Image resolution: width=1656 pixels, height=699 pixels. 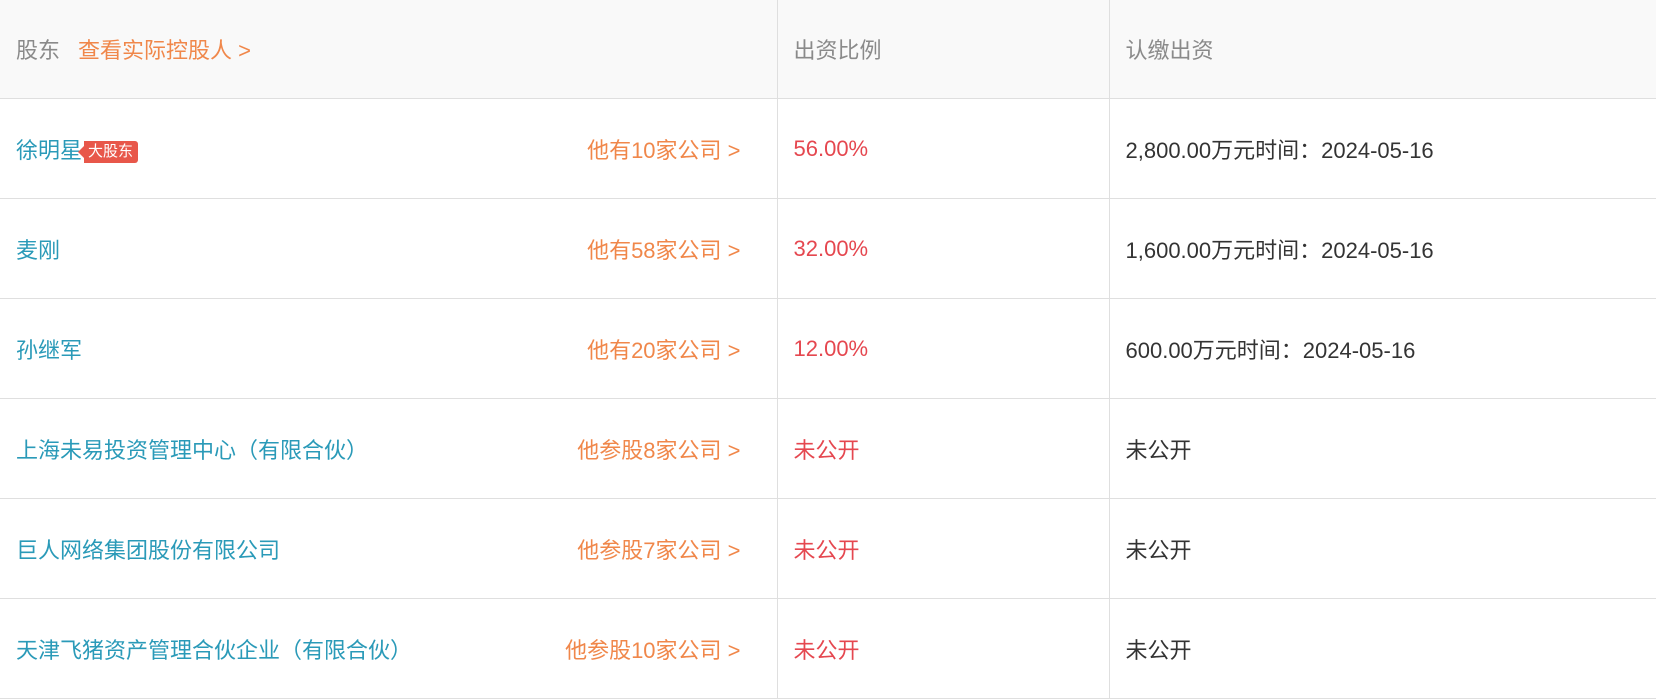 What do you see at coordinates (148, 550) in the screenshot?
I see `shareholder-name-link: 巨人网络集团股份有限公司` at bounding box center [148, 550].